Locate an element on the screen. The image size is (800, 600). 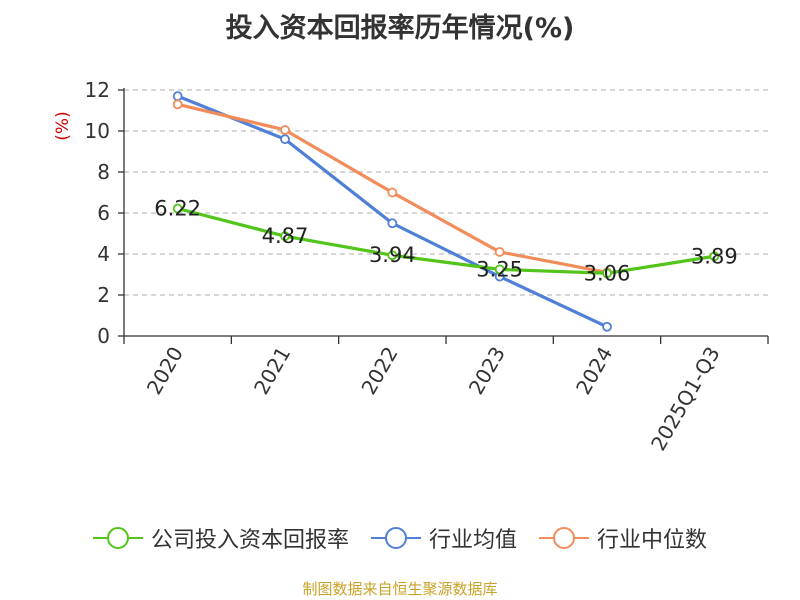
data-label: 3.06 is located at coordinates (607, 273).